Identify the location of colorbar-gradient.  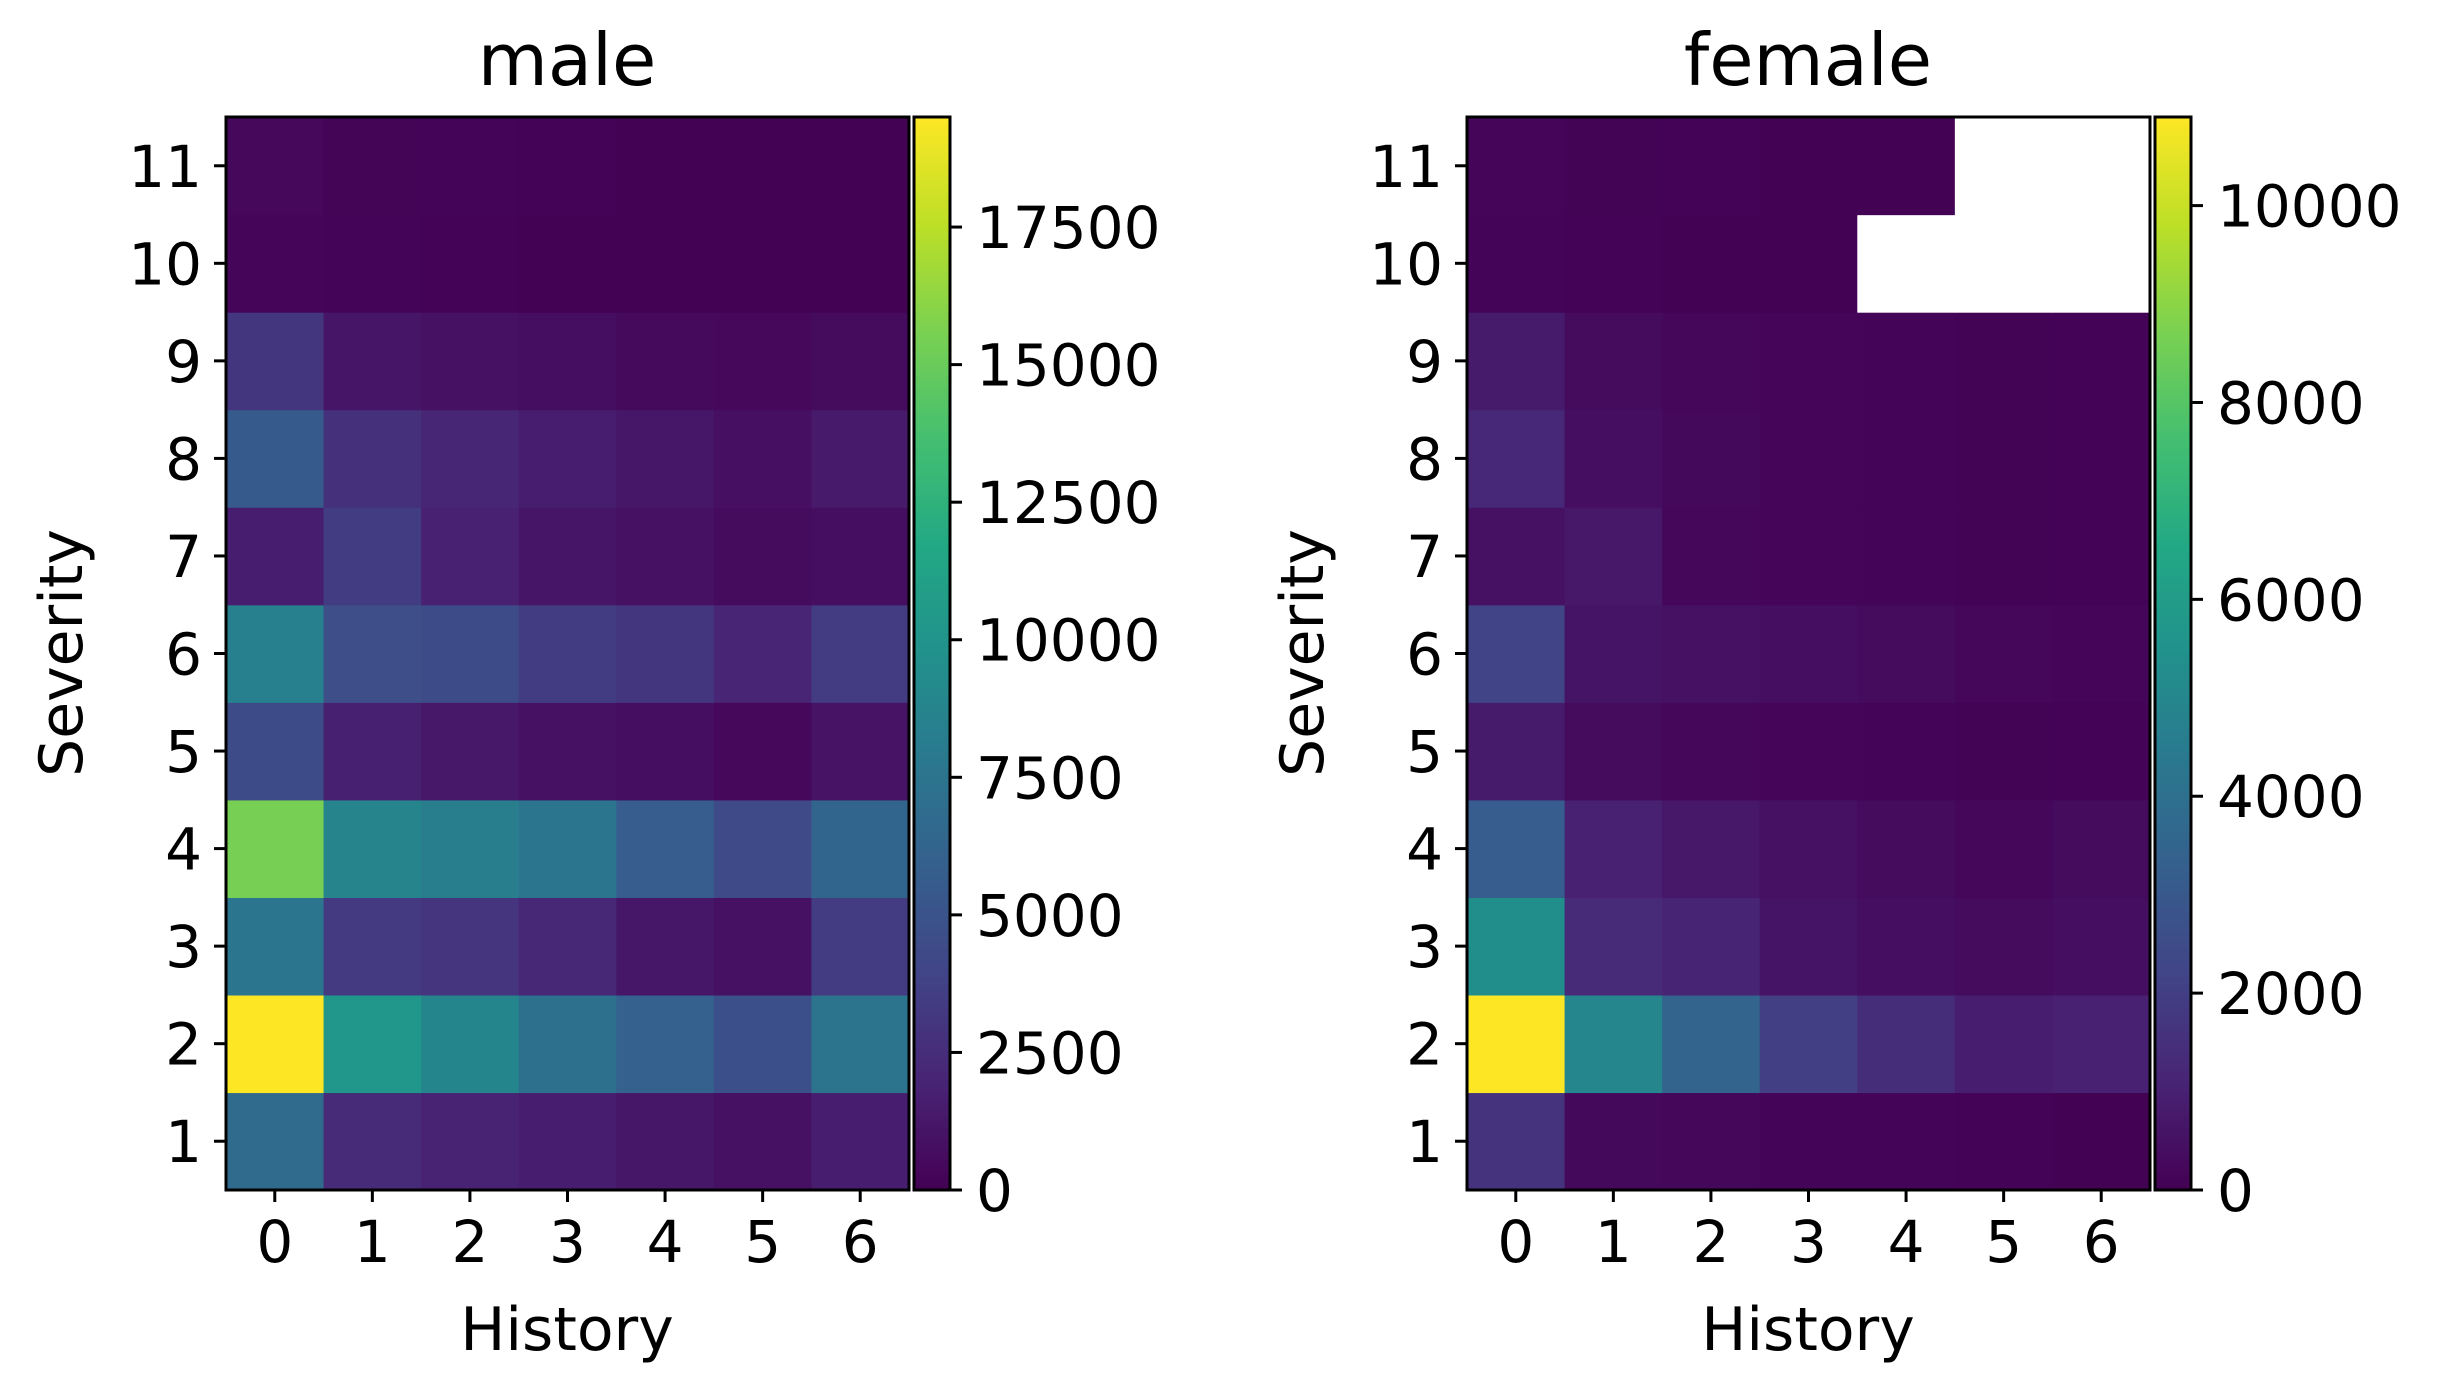
(932, 653).